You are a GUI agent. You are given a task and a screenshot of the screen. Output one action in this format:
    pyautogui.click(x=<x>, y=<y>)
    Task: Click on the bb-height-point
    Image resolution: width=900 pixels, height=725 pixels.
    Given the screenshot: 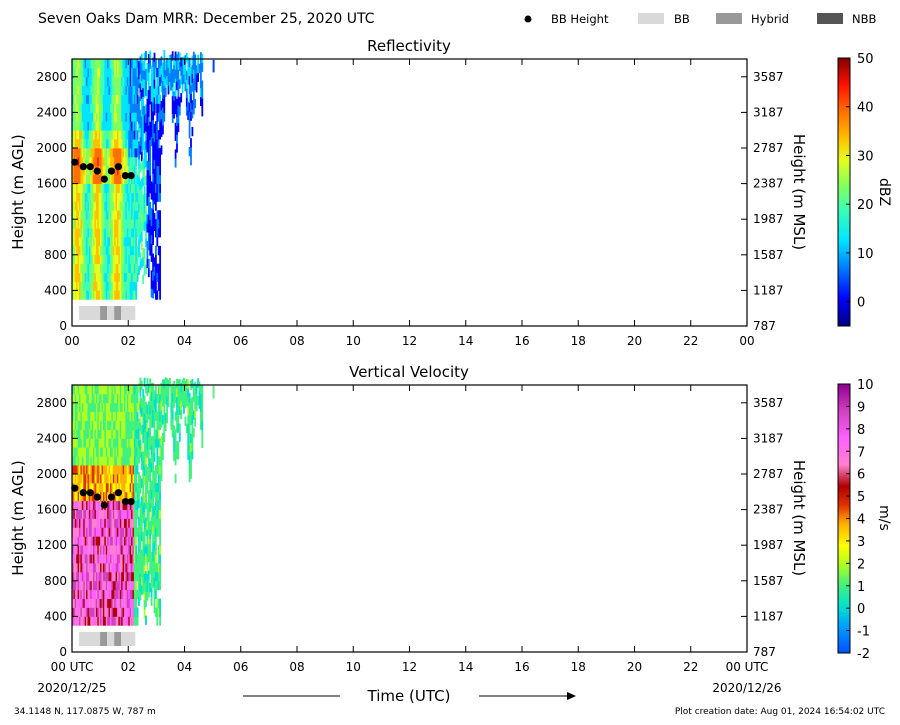 What is the action you would take?
    pyautogui.click(x=90, y=167)
    